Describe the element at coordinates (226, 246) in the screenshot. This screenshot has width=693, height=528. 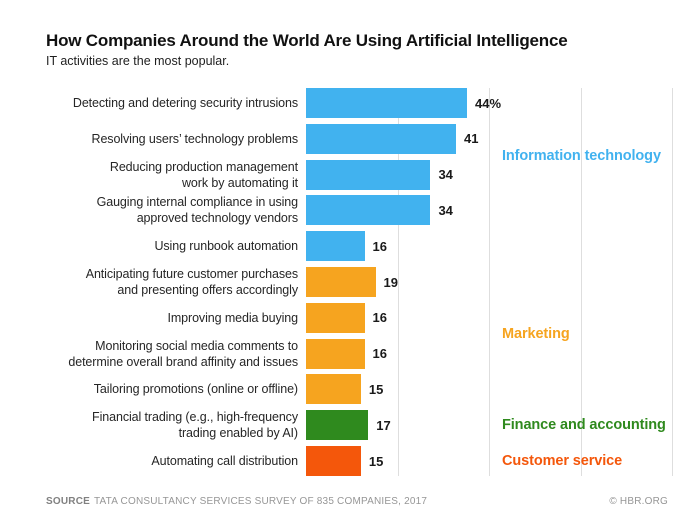
I see `category-label: Using runbook automation` at that location.